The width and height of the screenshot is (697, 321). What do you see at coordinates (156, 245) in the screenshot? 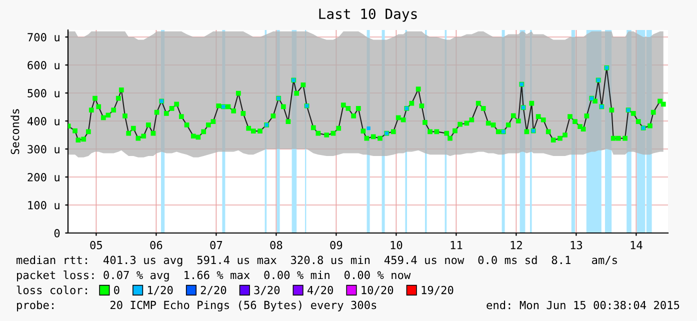
I see `x-tick-label: 06` at bounding box center [156, 245].